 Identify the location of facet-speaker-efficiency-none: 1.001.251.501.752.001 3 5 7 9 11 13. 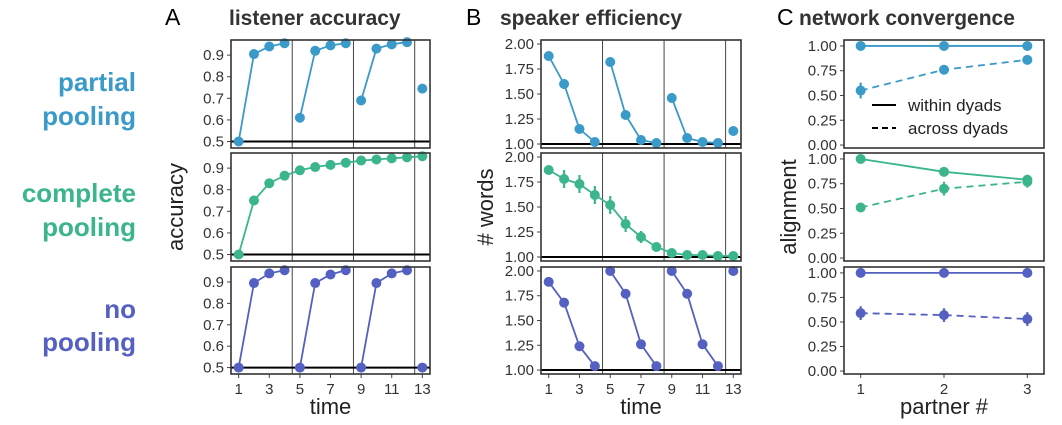
(623, 330).